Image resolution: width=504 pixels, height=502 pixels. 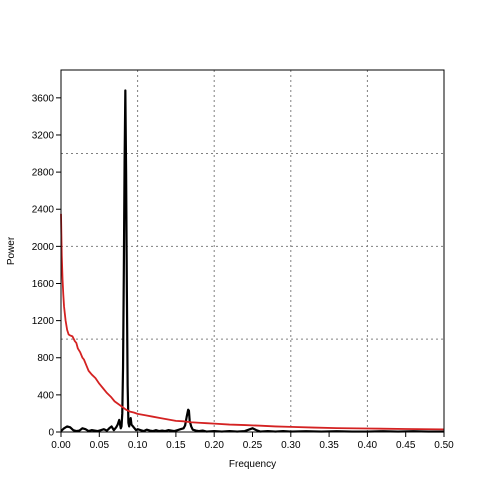 I want to click on x-tick-label: 0.30, so click(x=291, y=445).